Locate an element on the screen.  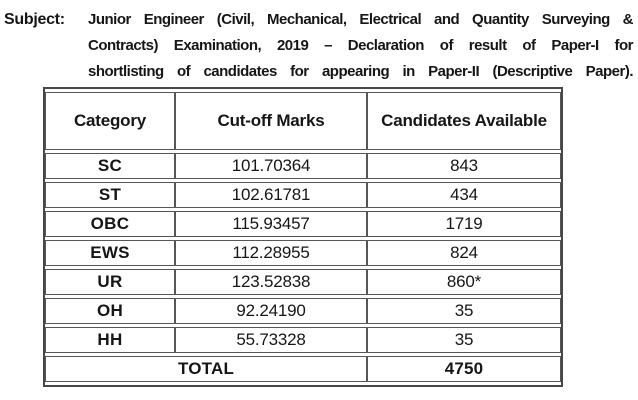
cutoff-cell: 112.28955 is located at coordinates (271, 253).